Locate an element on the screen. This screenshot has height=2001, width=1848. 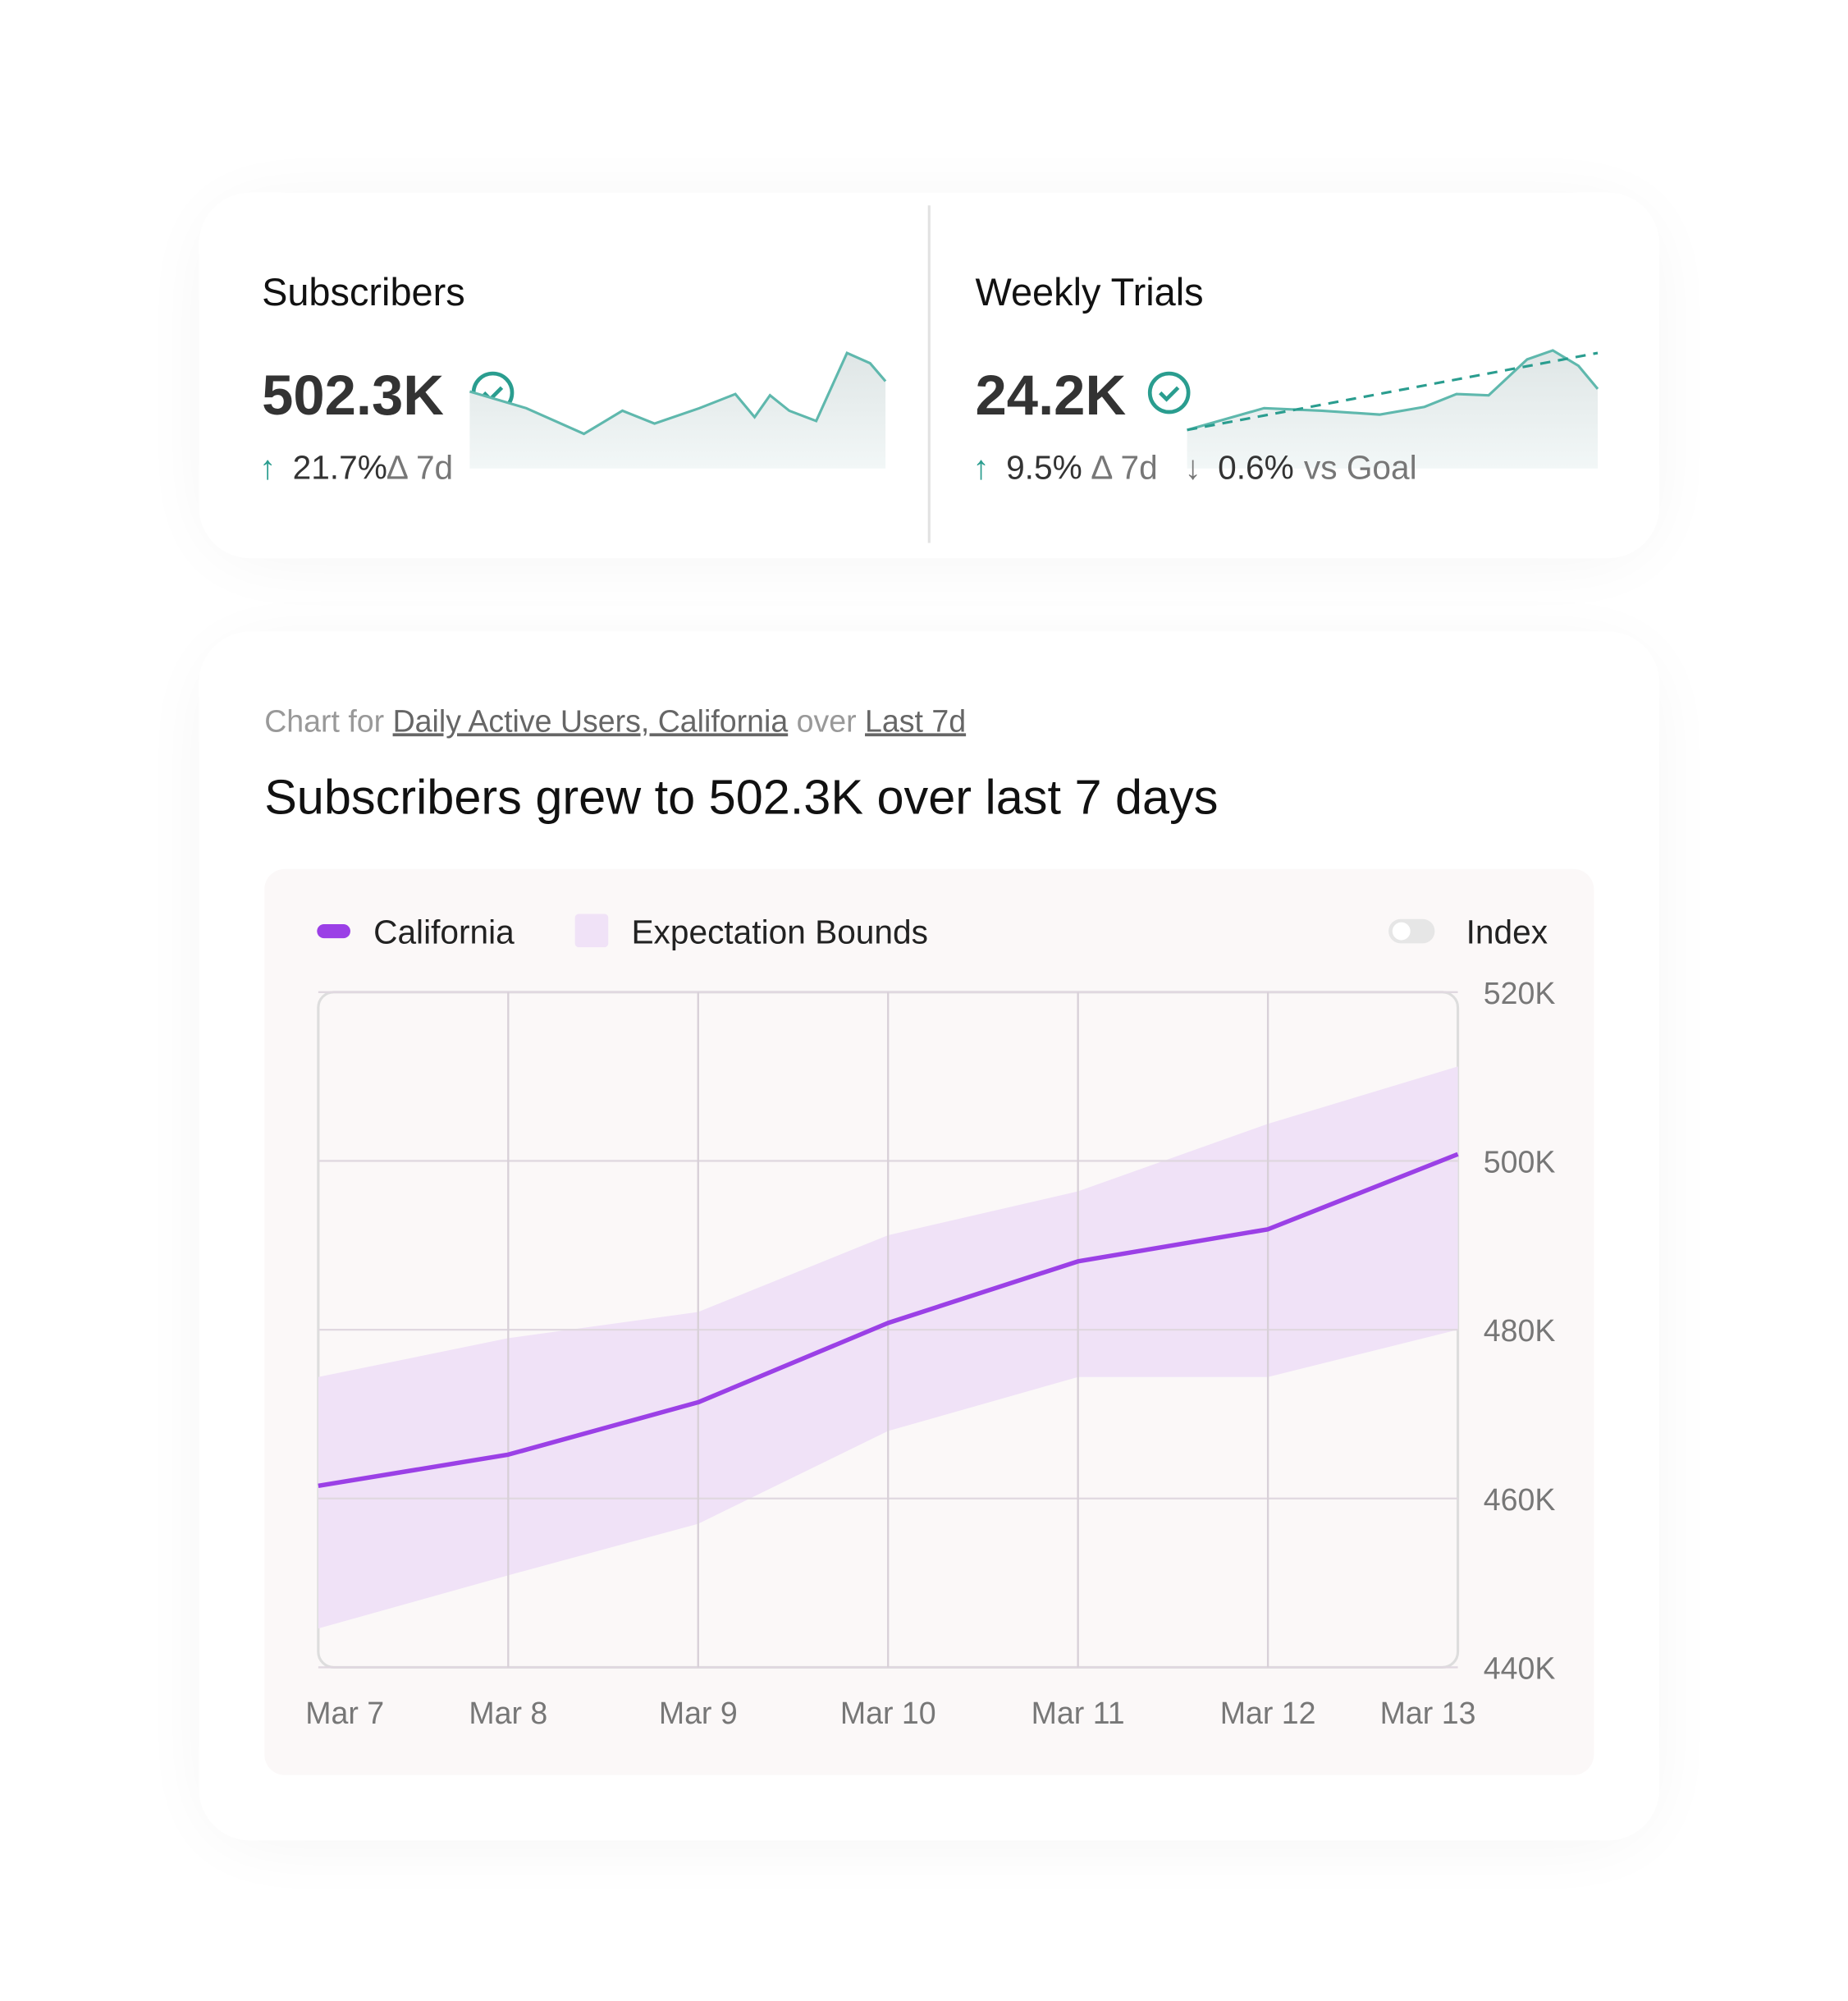
check-icon is located at coordinates (1169, 393).